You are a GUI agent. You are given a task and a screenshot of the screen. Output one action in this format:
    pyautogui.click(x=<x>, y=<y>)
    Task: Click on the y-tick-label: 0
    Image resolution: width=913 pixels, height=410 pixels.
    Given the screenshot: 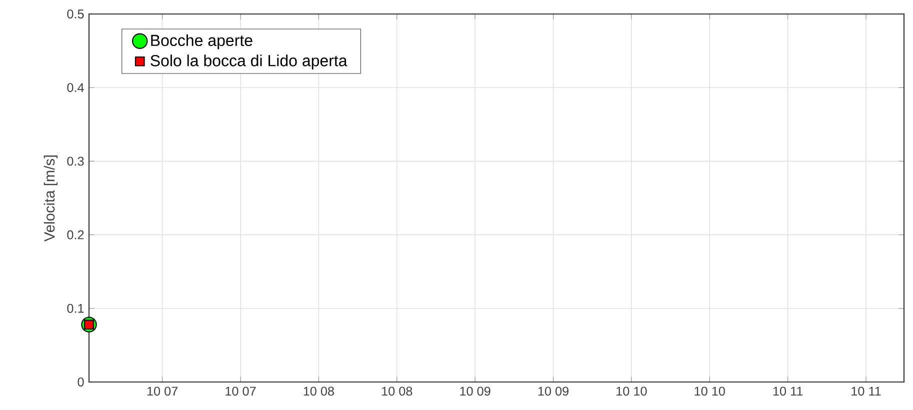 What is the action you would take?
    pyautogui.click(x=81, y=382)
    